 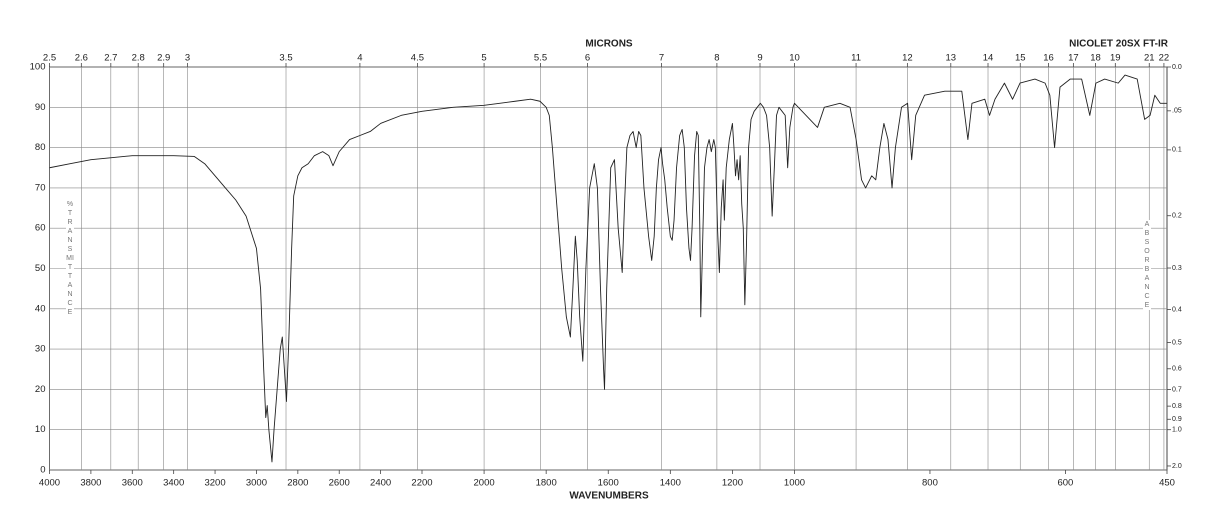 What do you see at coordinates (417, 58) in the screenshot?
I see `x2-tick-label: 4.5` at bounding box center [417, 58].